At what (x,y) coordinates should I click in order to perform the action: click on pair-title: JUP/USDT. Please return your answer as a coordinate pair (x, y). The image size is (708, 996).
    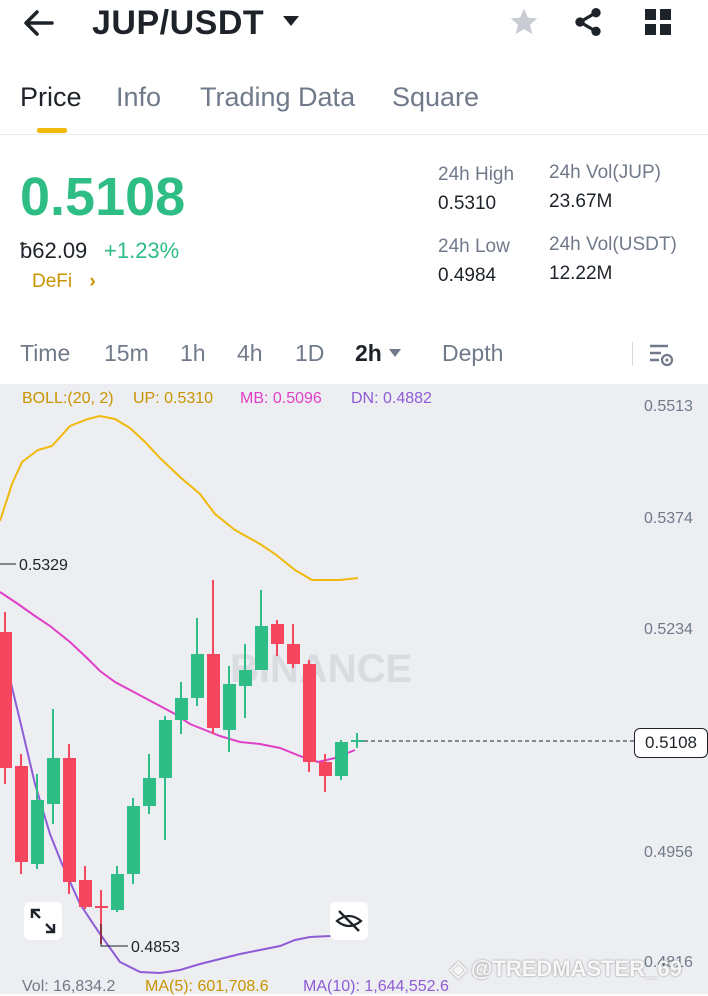
    Looking at the image, I should click on (178, 23).